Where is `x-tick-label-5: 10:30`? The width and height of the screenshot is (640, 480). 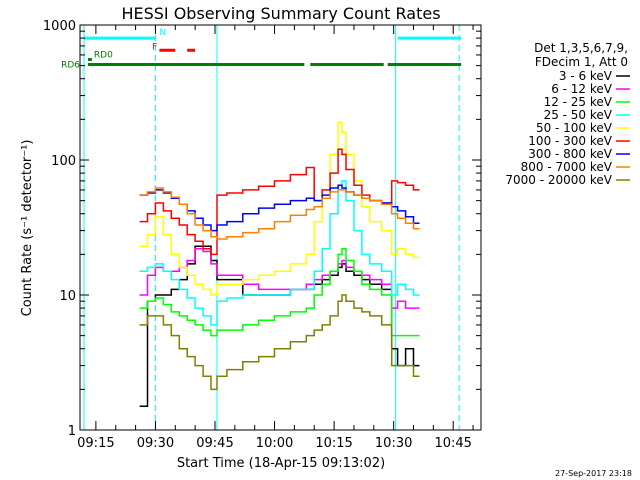
x-tick-label-5: 10:30 is located at coordinates (393, 443).